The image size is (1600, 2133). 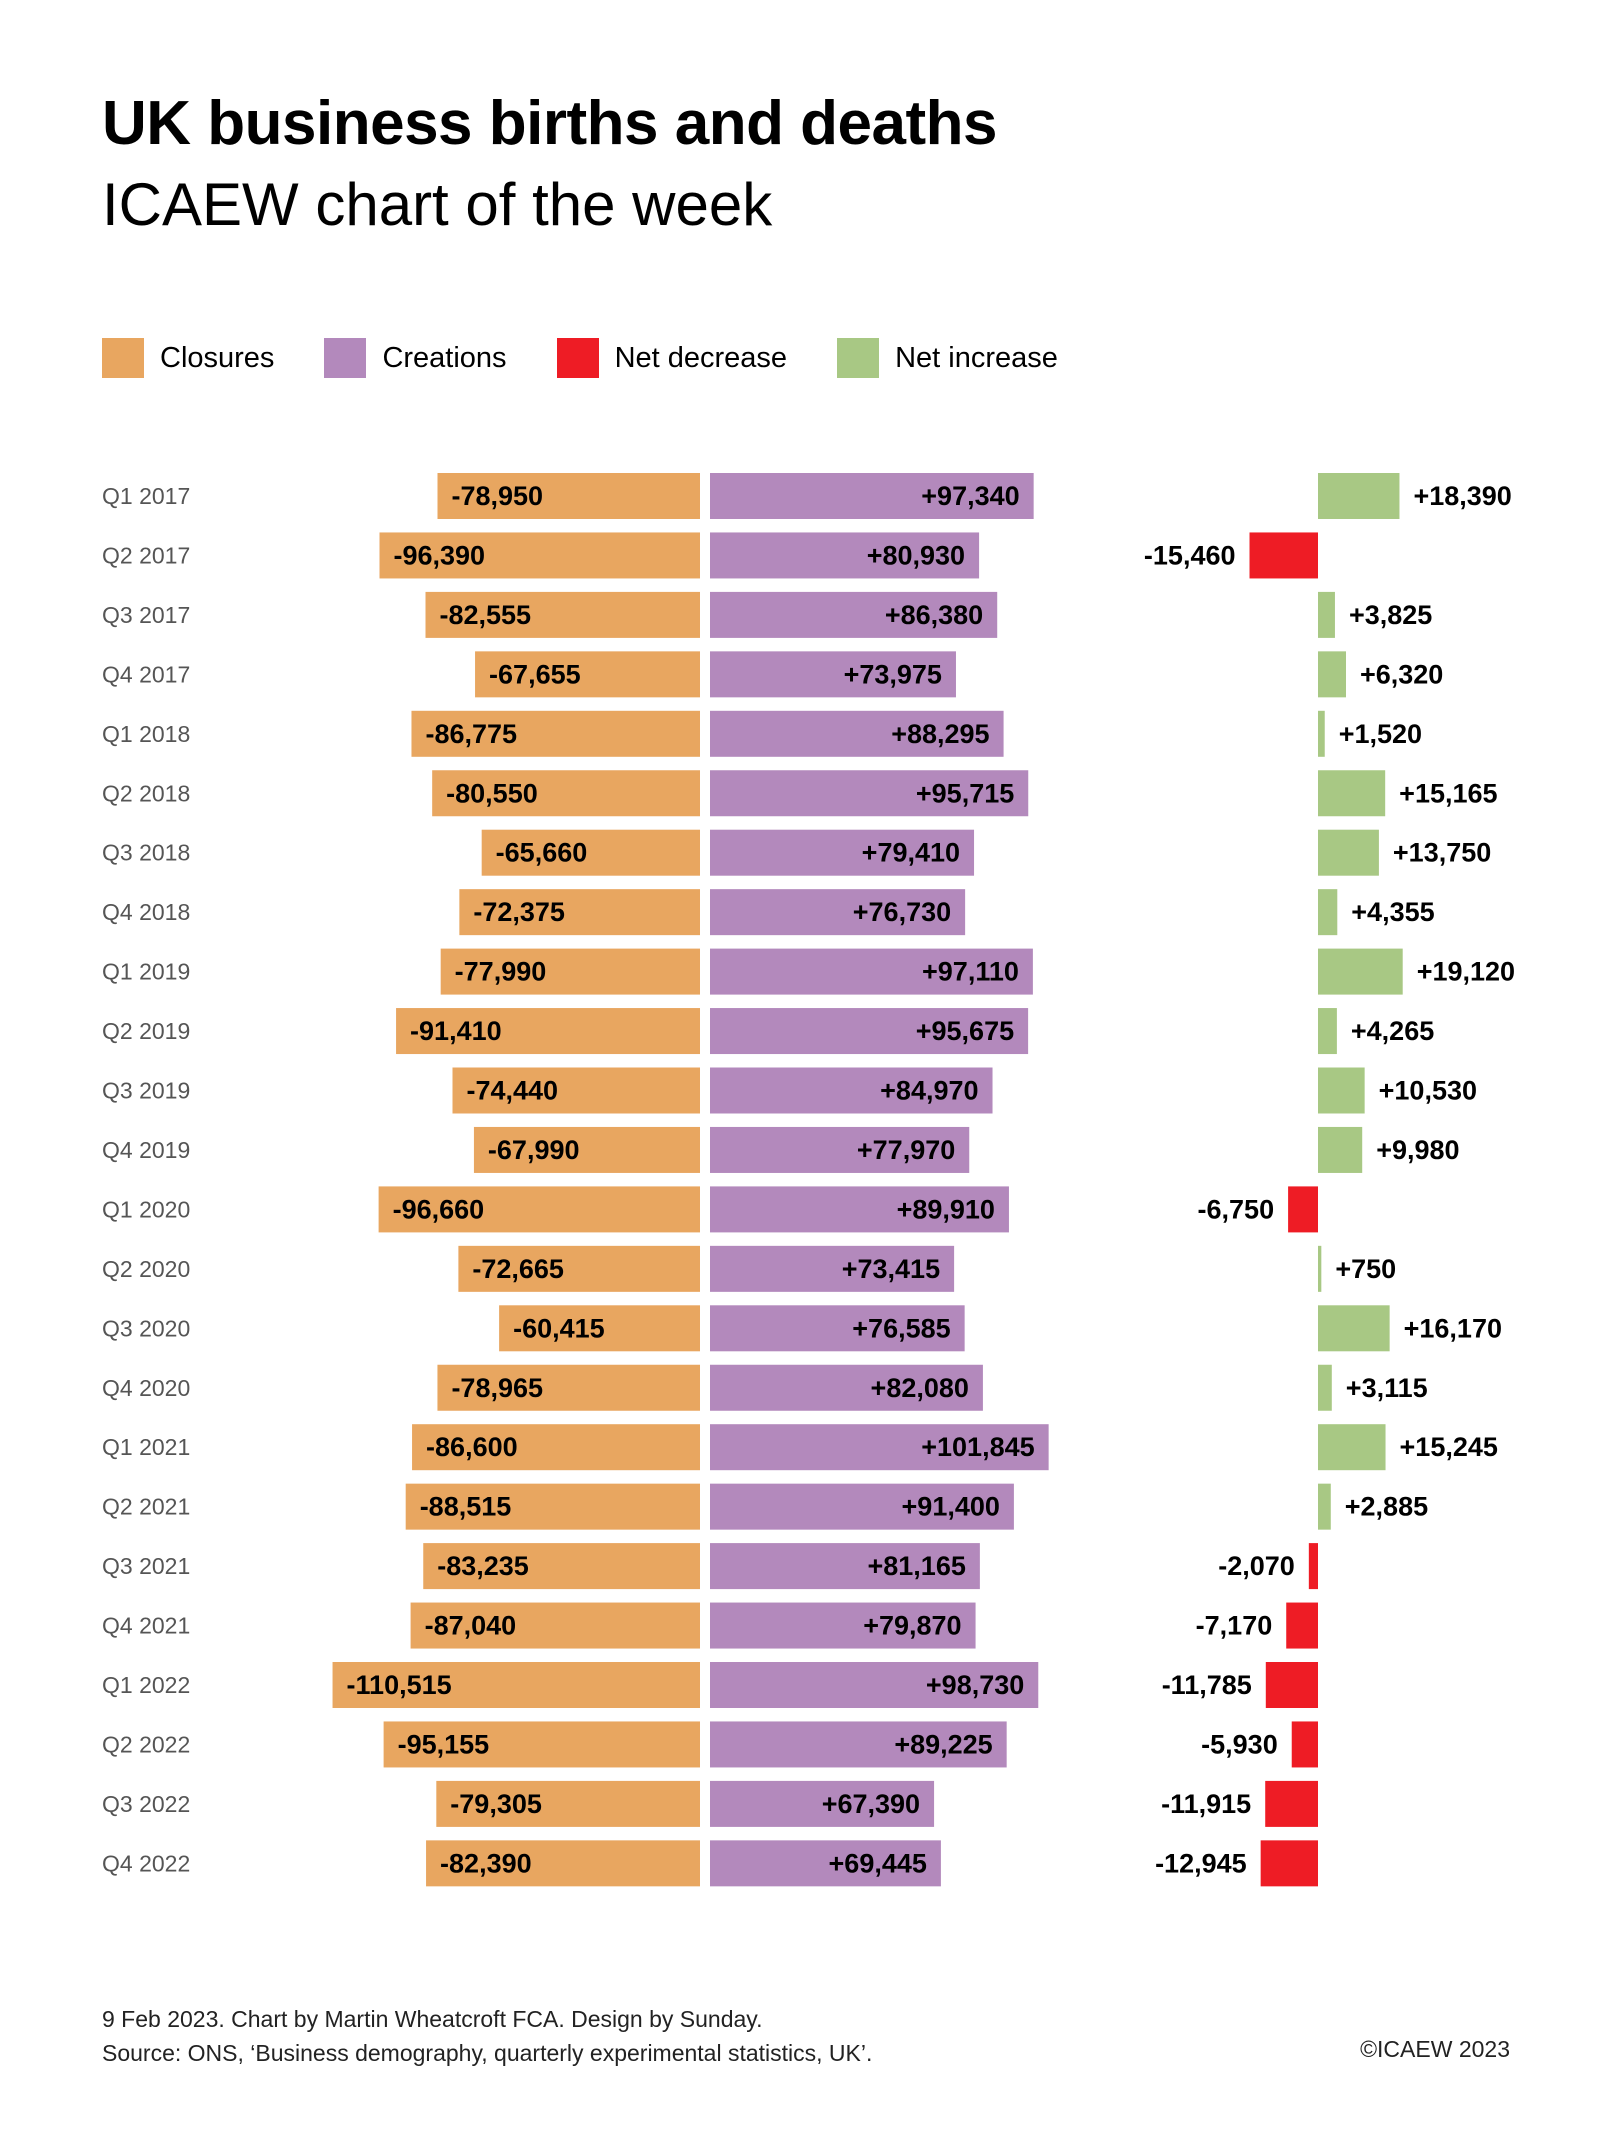 I want to click on creations-value-label: +97,340, so click(x=970, y=496).